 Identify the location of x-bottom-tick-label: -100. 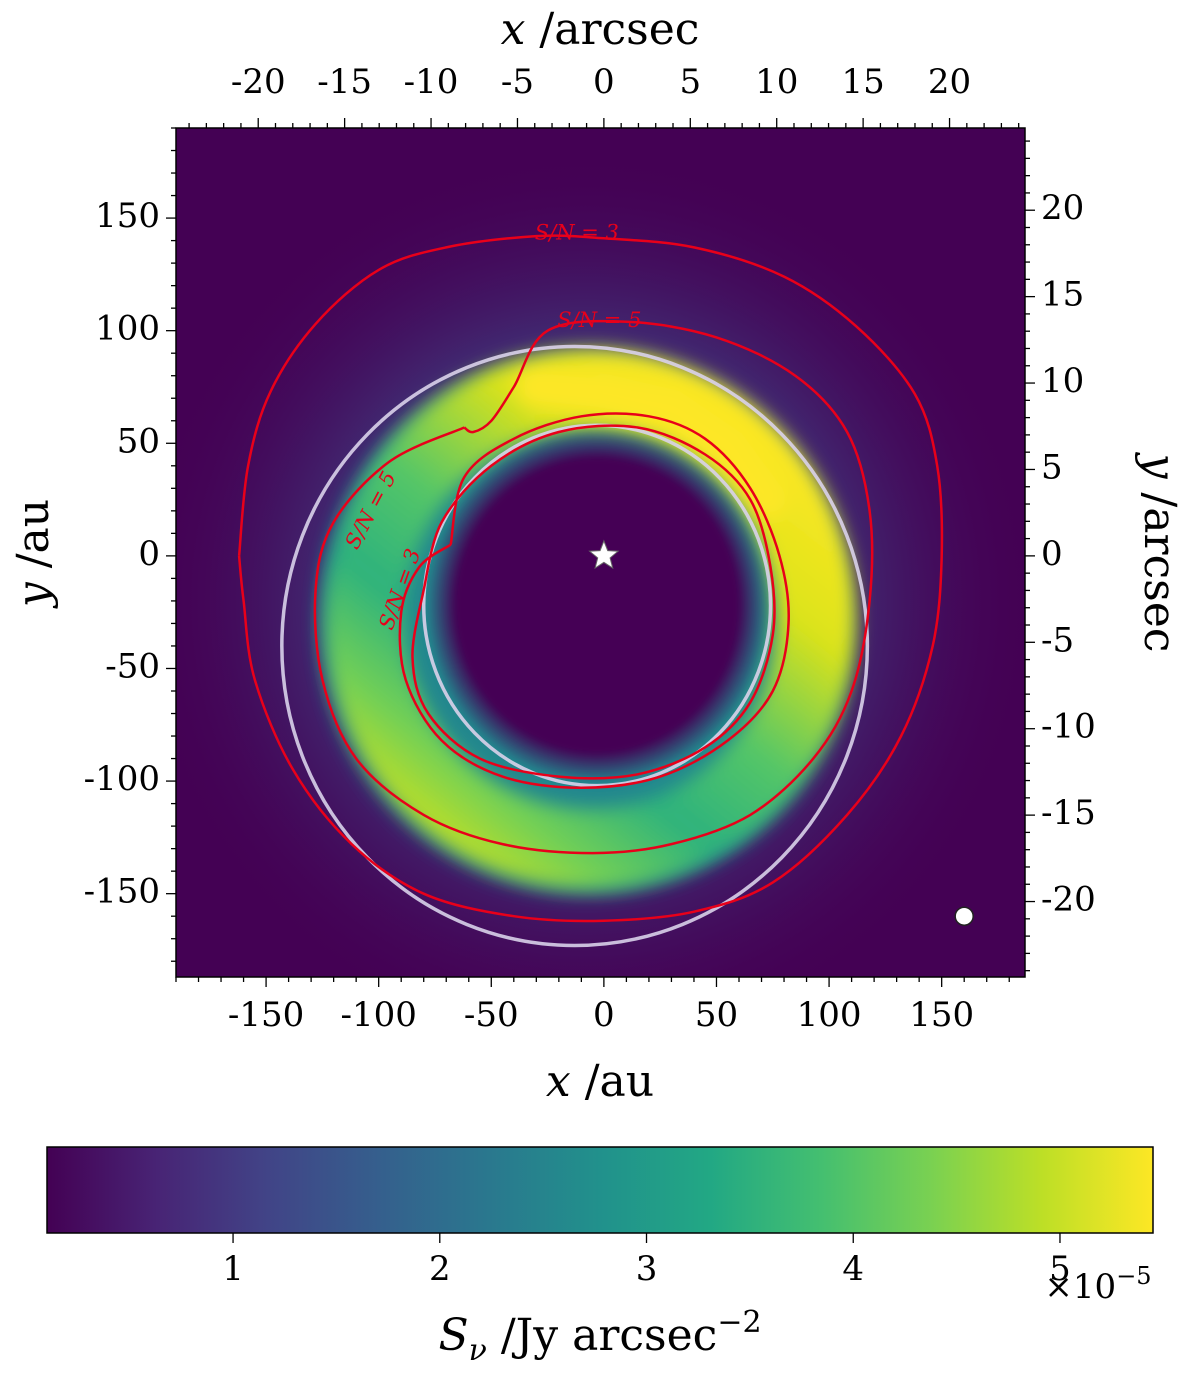
(378, 1015).